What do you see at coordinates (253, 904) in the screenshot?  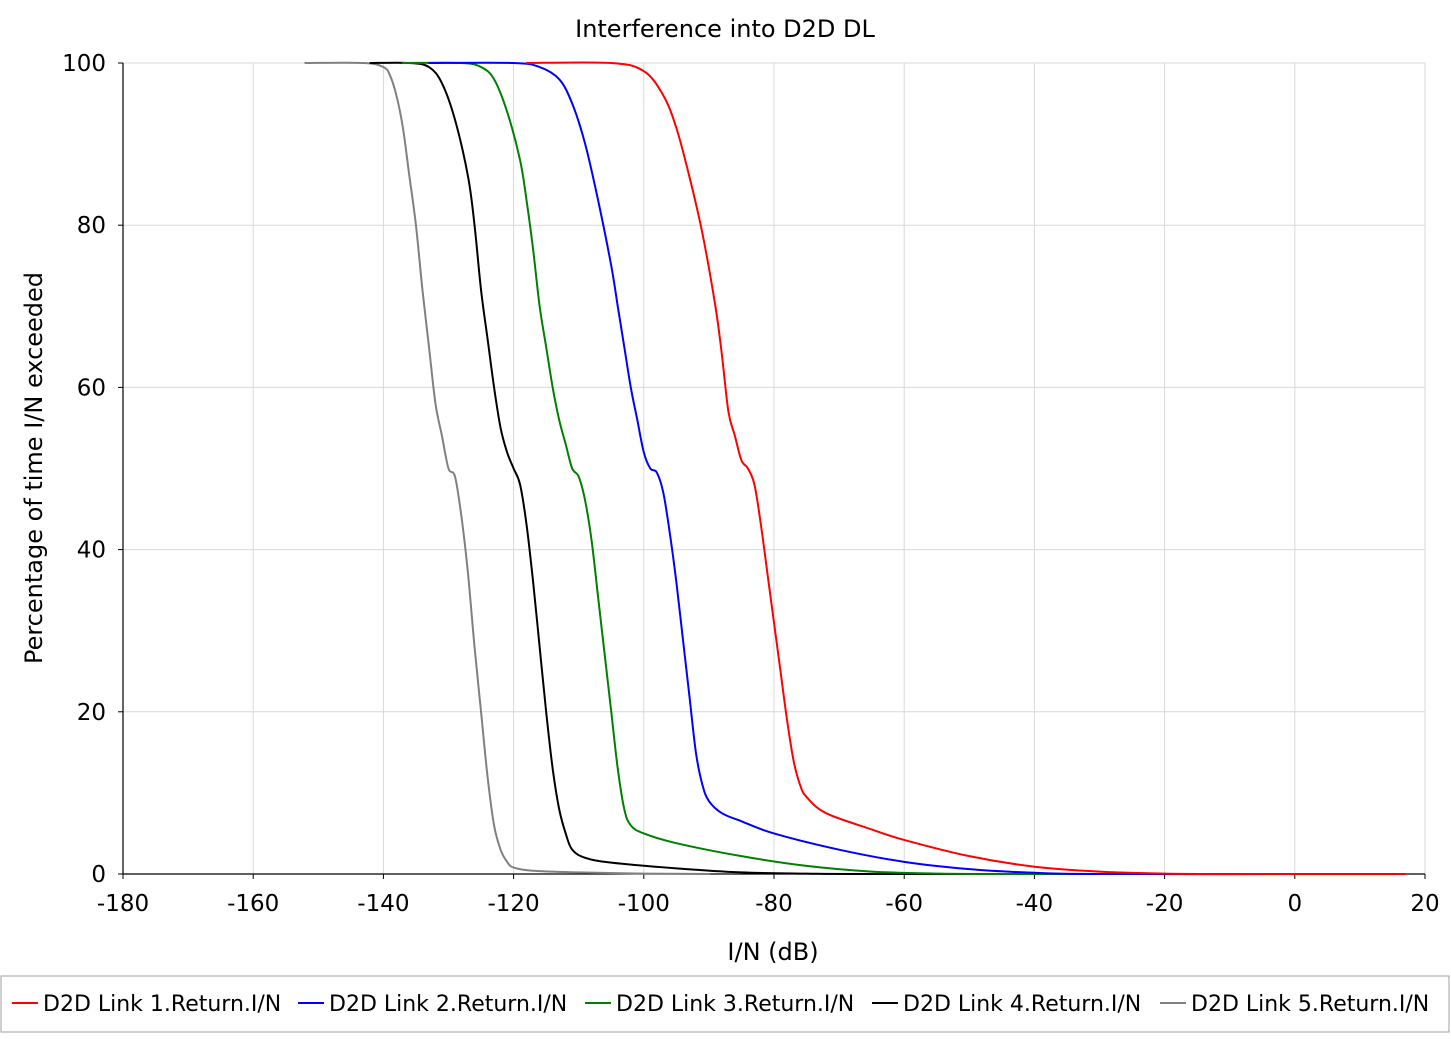 I see `x-tick-label: -160` at bounding box center [253, 904].